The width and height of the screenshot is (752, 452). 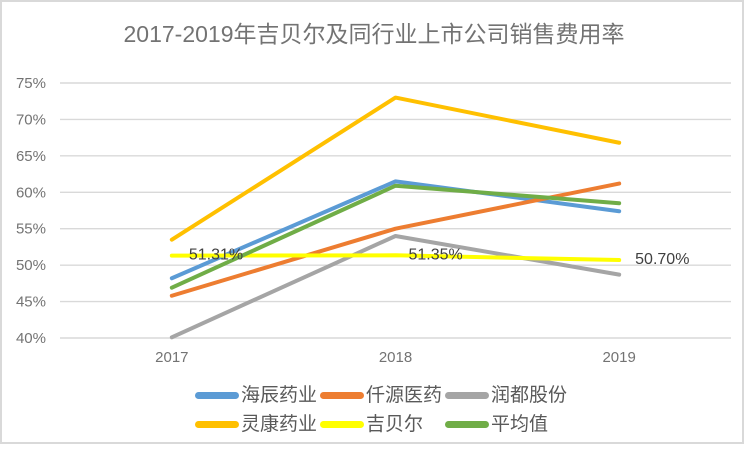 What do you see at coordinates (31, 156) in the screenshot?
I see `y-axis-tick-label: 65%` at bounding box center [31, 156].